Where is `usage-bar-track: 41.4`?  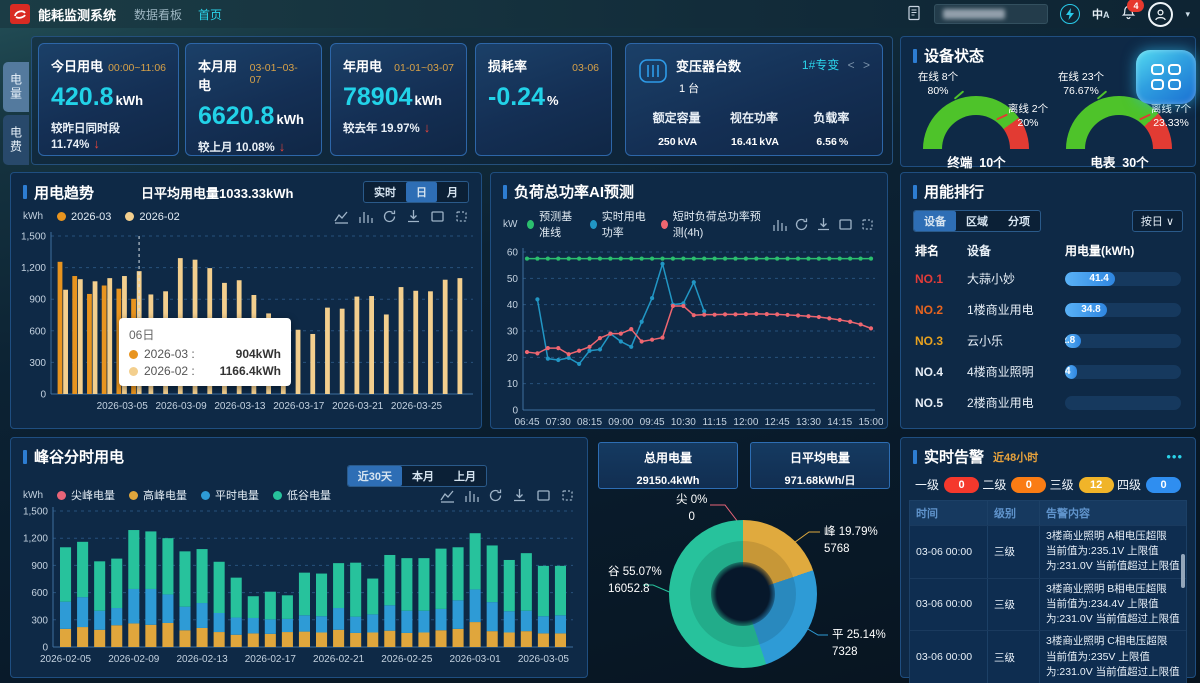
usage-bar-track: 41.4 is located at coordinates (1123, 278).